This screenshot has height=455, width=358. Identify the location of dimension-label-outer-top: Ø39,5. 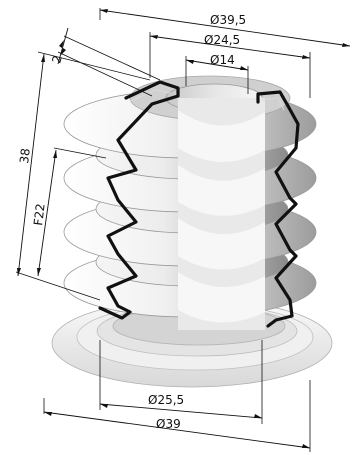
(228, 20).